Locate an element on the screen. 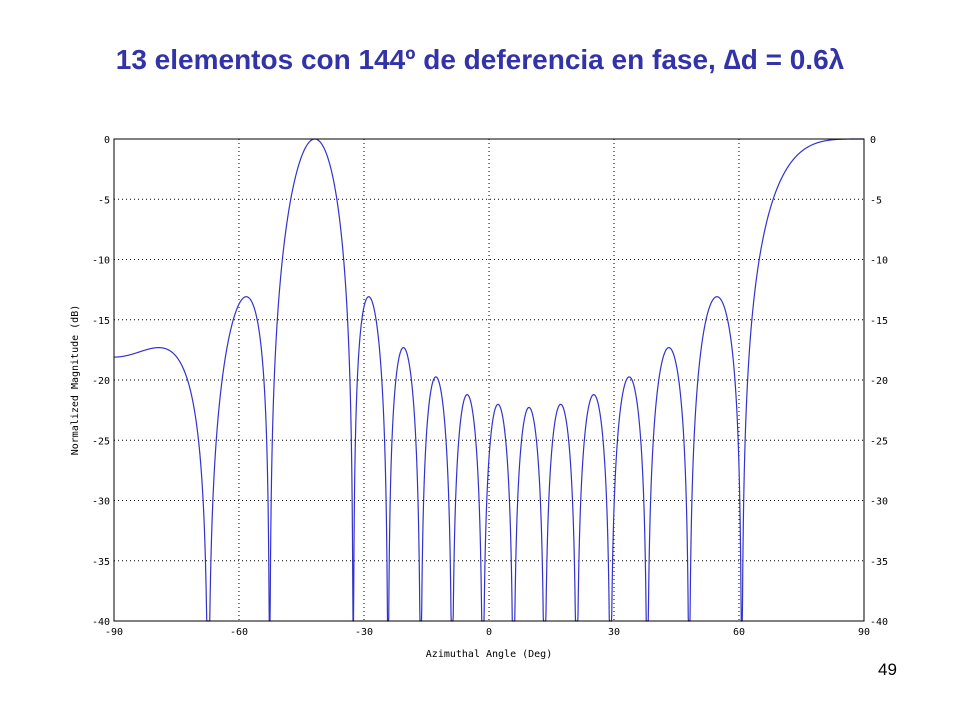 This screenshot has height=720, width=960. y-tick-label-right: 0 is located at coordinates (873, 140).